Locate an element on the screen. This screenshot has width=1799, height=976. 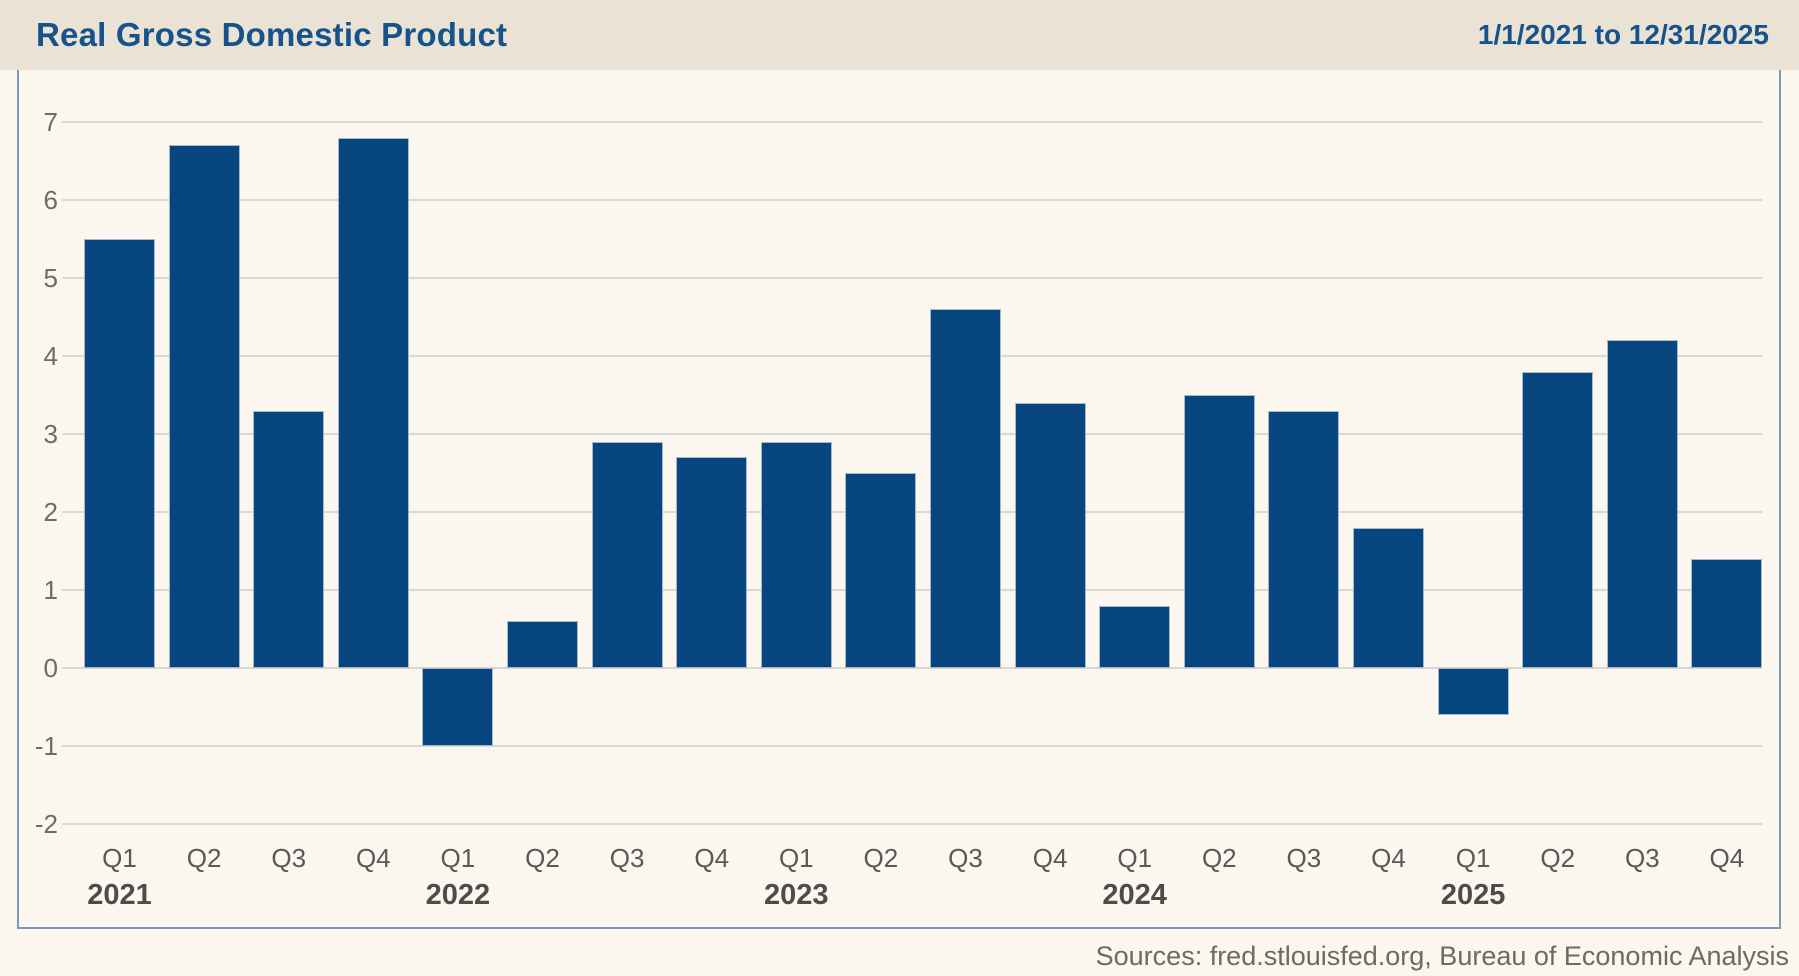
x-axis-label-2024-q3: Q3 is located at coordinates (1304, 858).